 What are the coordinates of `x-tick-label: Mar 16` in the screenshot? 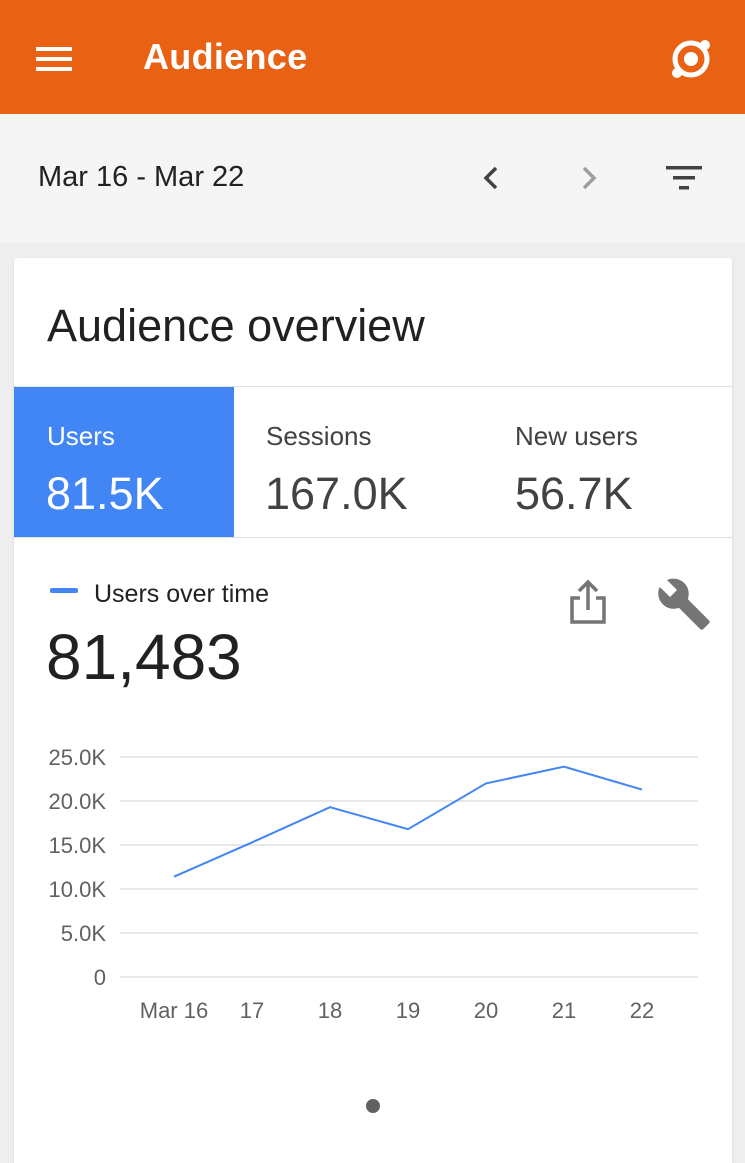 It's located at (174, 1010).